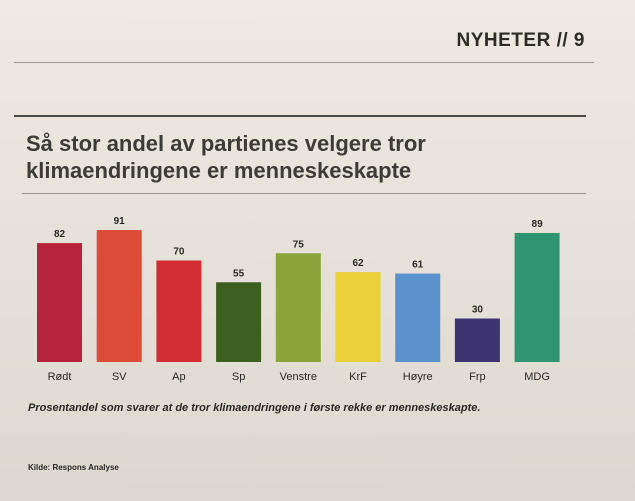 The image size is (635, 501). I want to click on category-label: Sp, so click(238, 377).